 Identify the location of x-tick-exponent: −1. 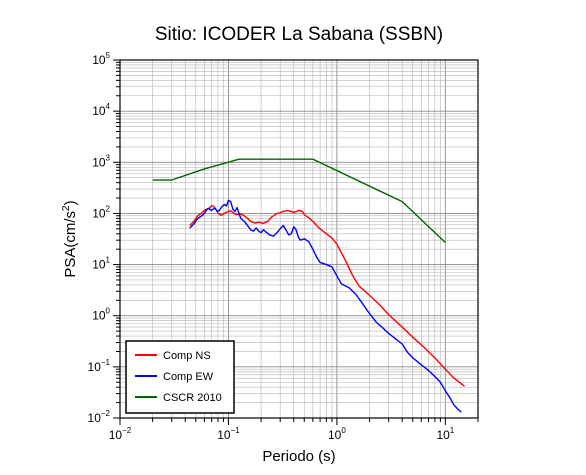
(236, 430).